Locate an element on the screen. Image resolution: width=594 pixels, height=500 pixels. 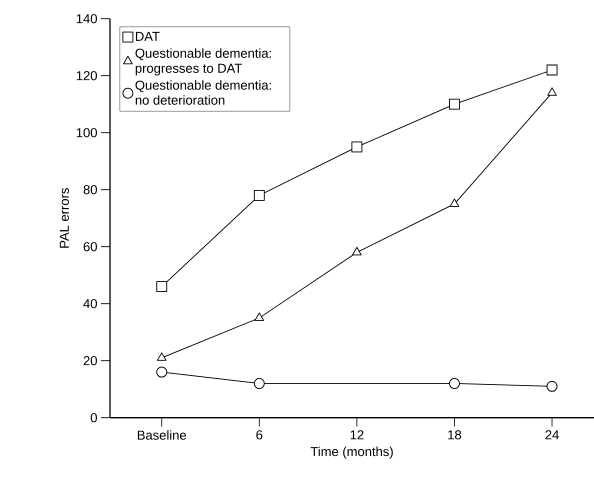
x-axis-title: Time (months) is located at coordinates (351, 452).